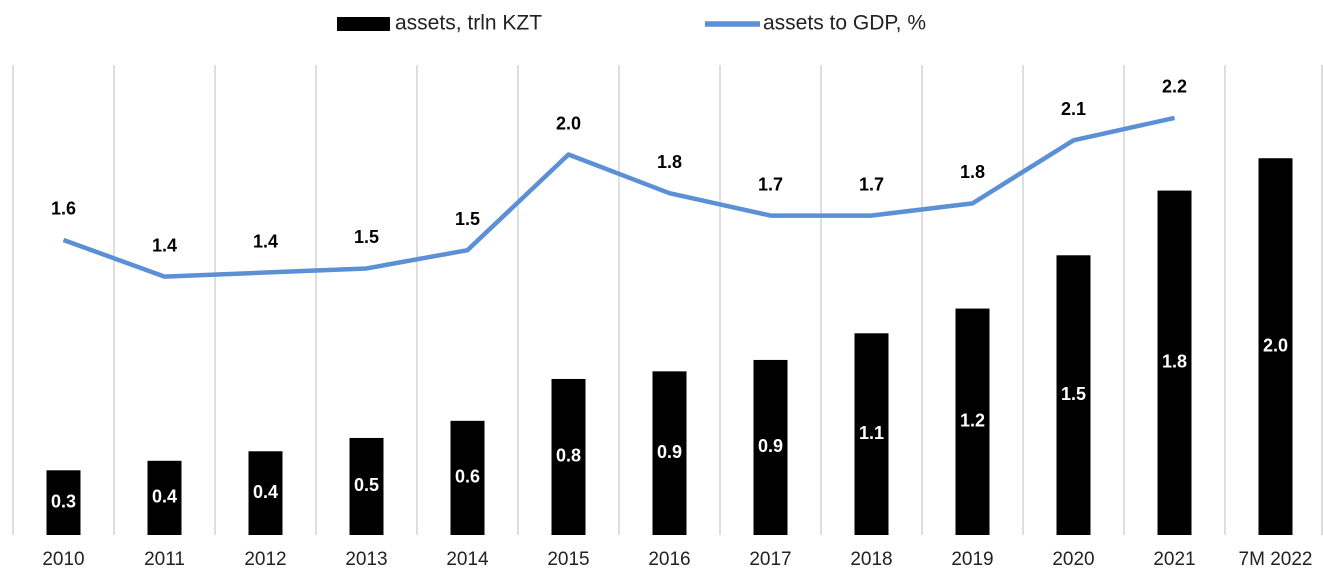 The width and height of the screenshot is (1323, 571). Describe the element at coordinates (468, 23) in the screenshot. I see `legend-label: assets, trln KZT` at that location.